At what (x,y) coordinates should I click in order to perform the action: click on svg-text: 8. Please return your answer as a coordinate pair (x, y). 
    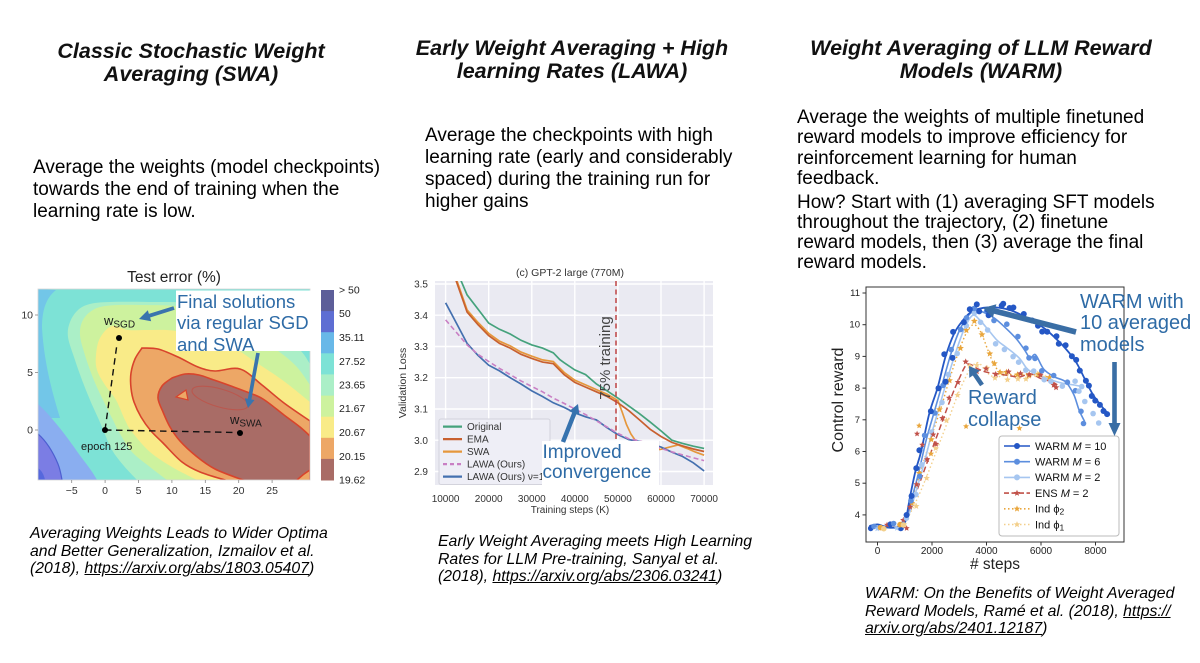
    Looking at the image, I should click on (857, 388).